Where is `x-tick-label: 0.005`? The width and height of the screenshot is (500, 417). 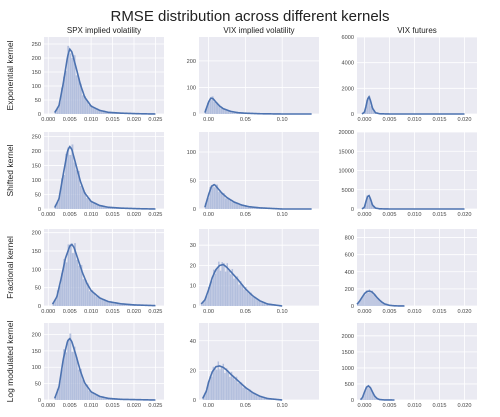
x-tick-label: 0.005 is located at coordinates (390, 406).